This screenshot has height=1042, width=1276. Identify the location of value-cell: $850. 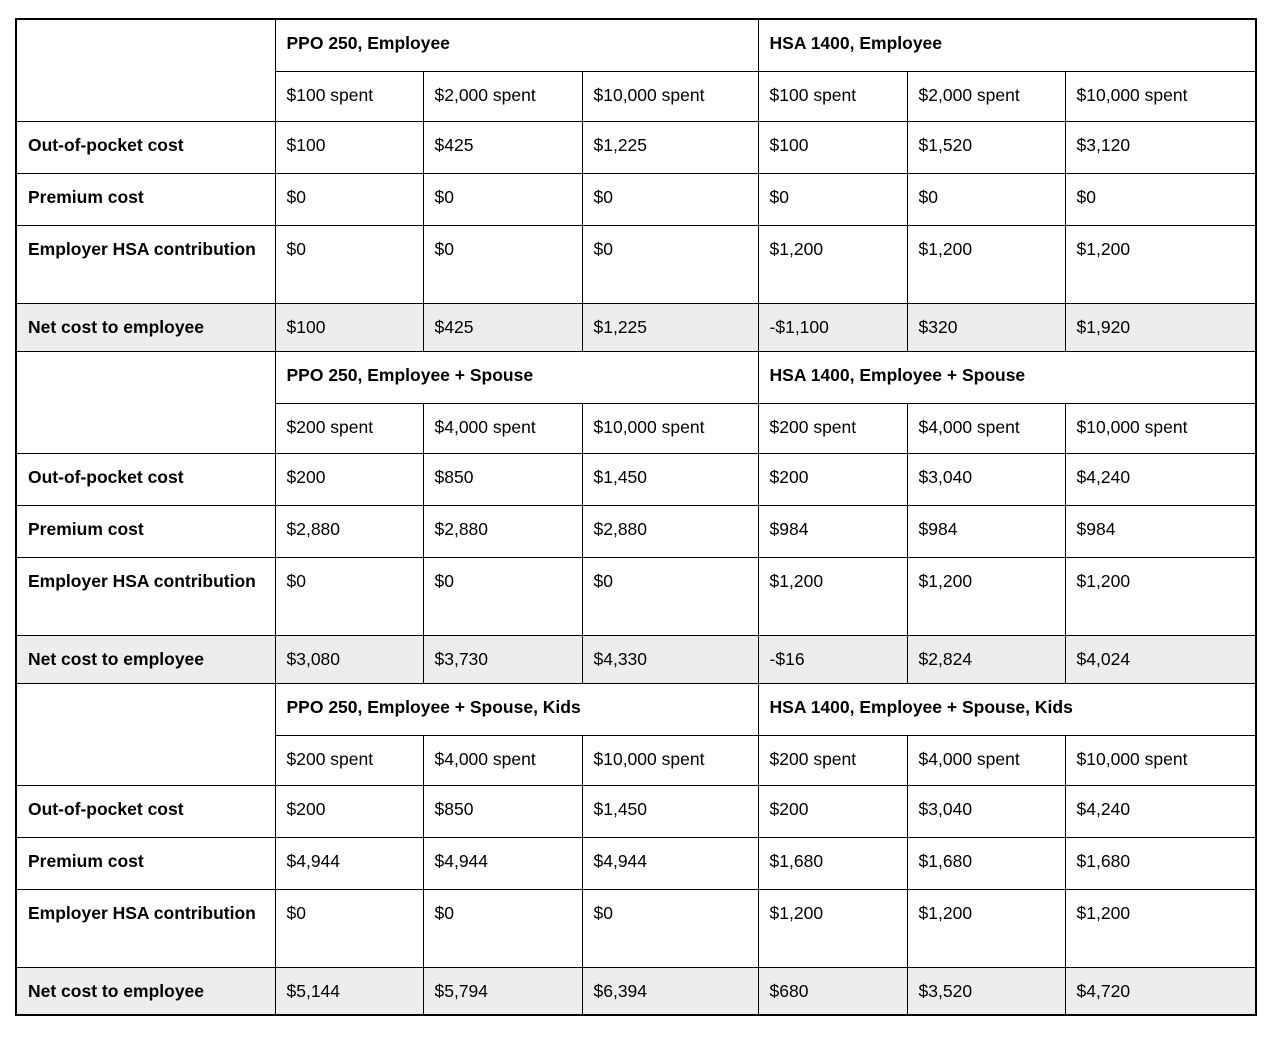
(502, 479).